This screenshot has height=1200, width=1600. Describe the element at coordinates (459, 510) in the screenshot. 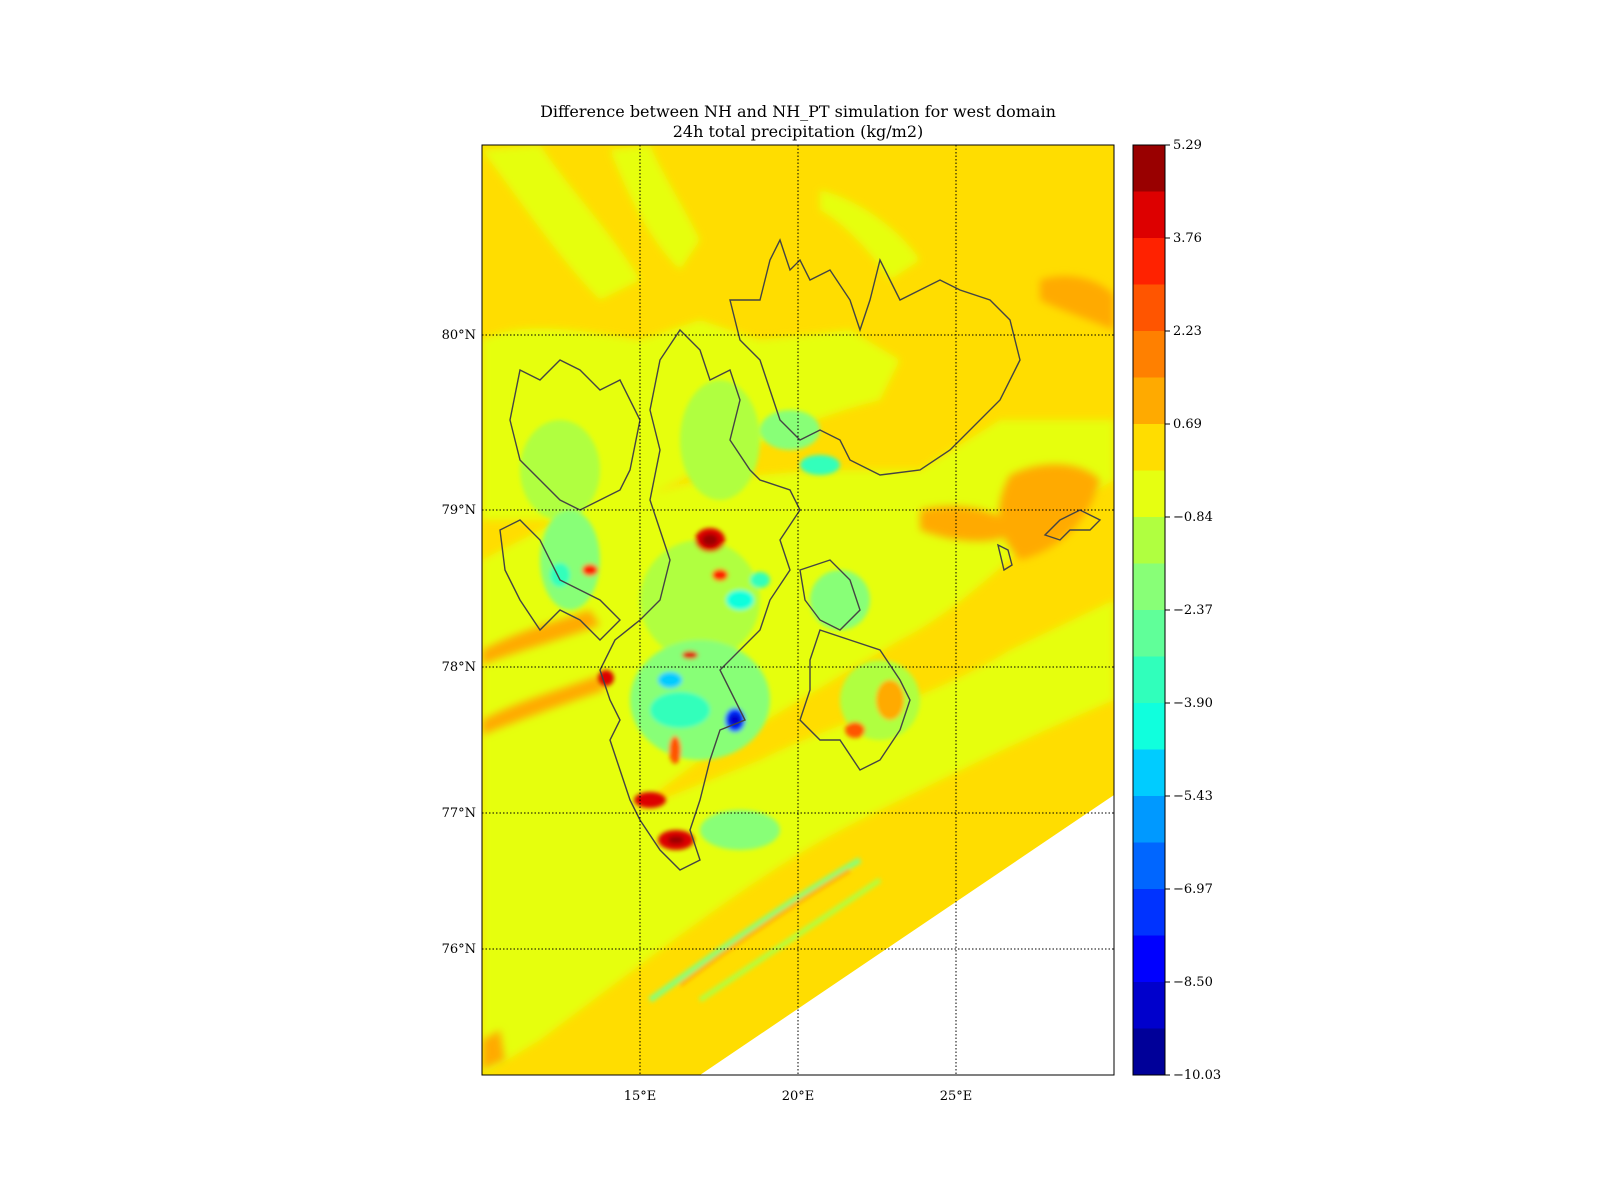

I see `y-tick-79N: 79°N` at that location.